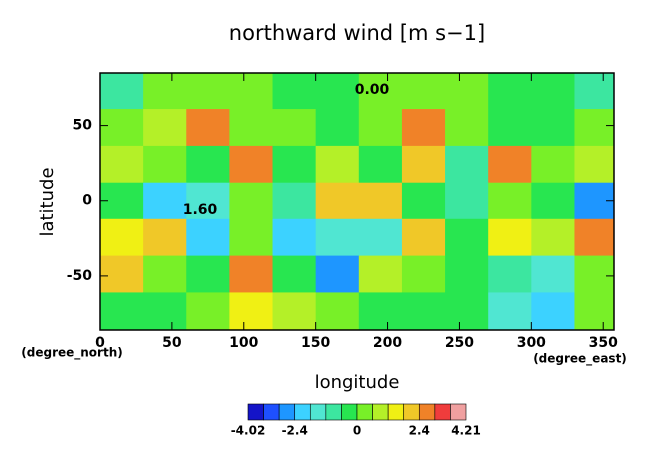  I want to click on x-tick-label: 100, so click(243, 343).